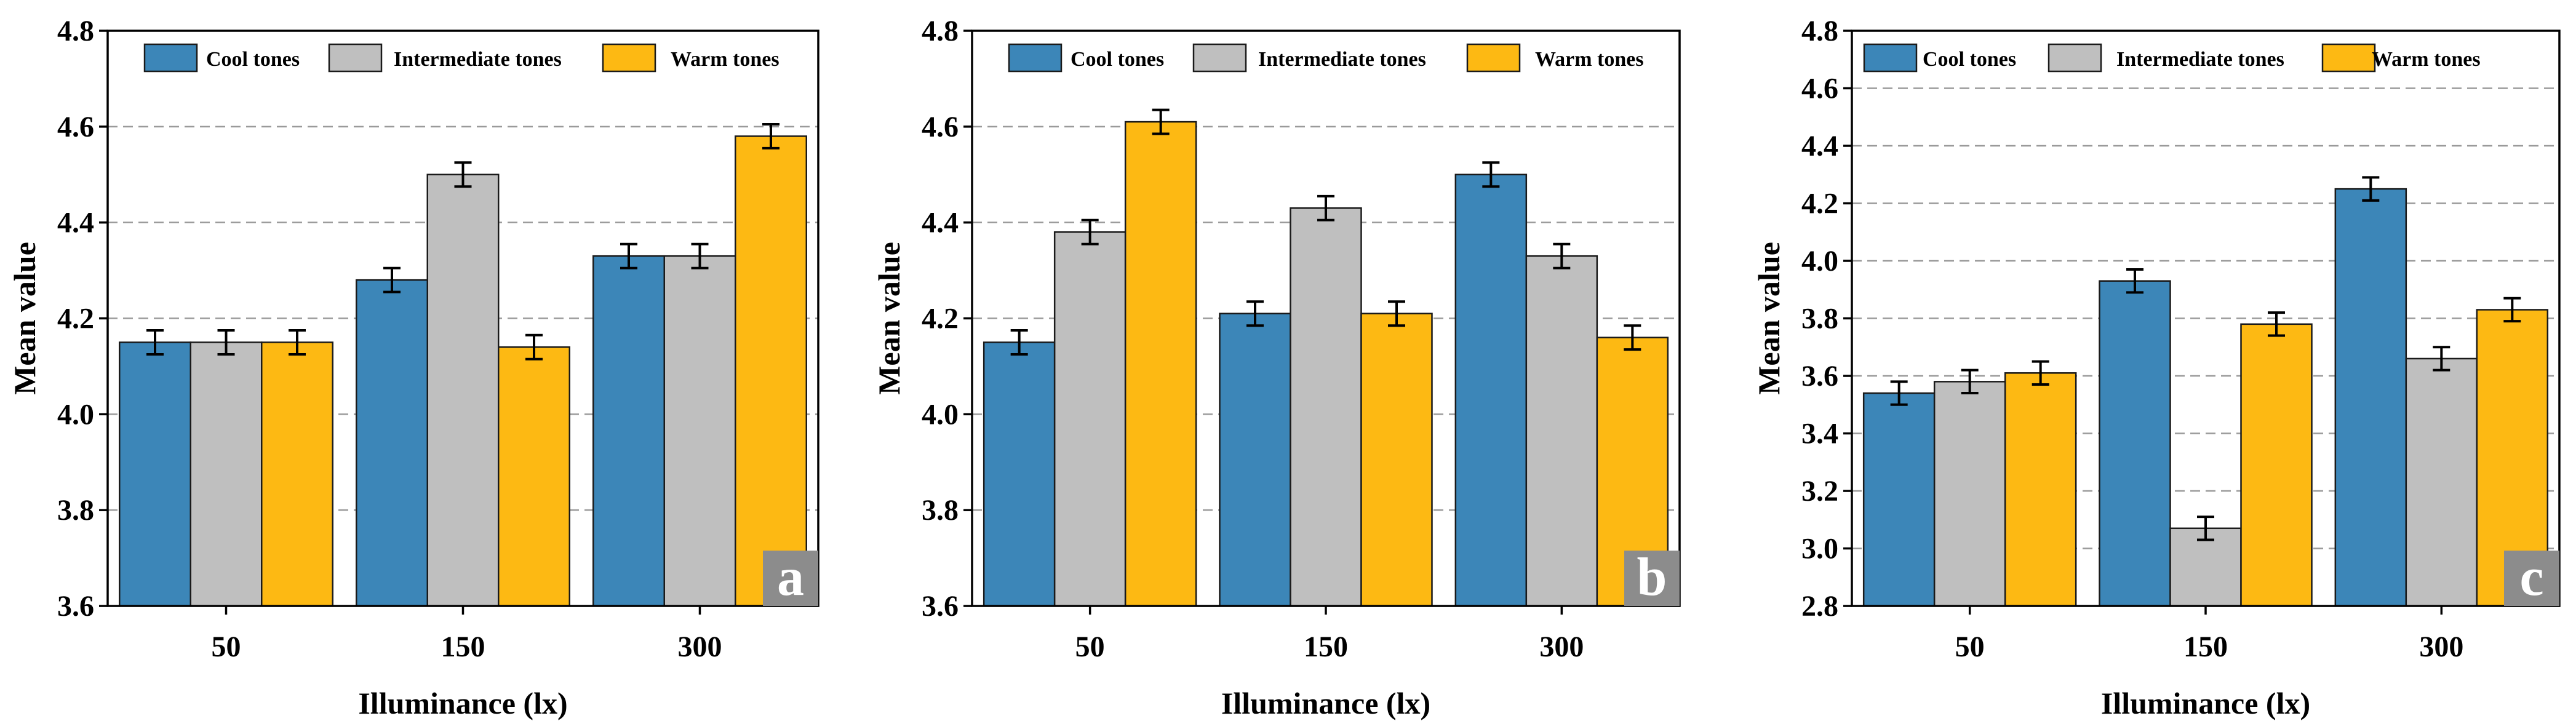  I want to click on panel-letter: a, so click(790, 577).